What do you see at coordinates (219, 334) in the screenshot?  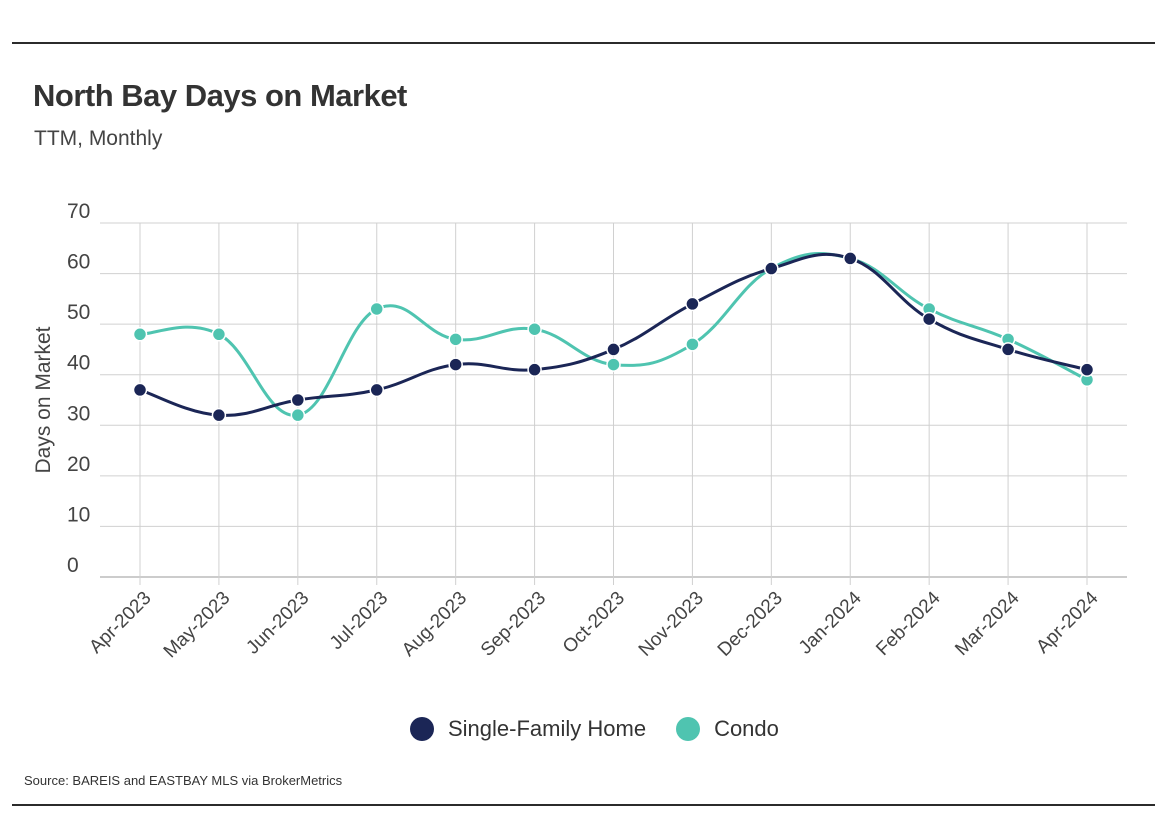 I see `data-point-condo-may-2023` at bounding box center [219, 334].